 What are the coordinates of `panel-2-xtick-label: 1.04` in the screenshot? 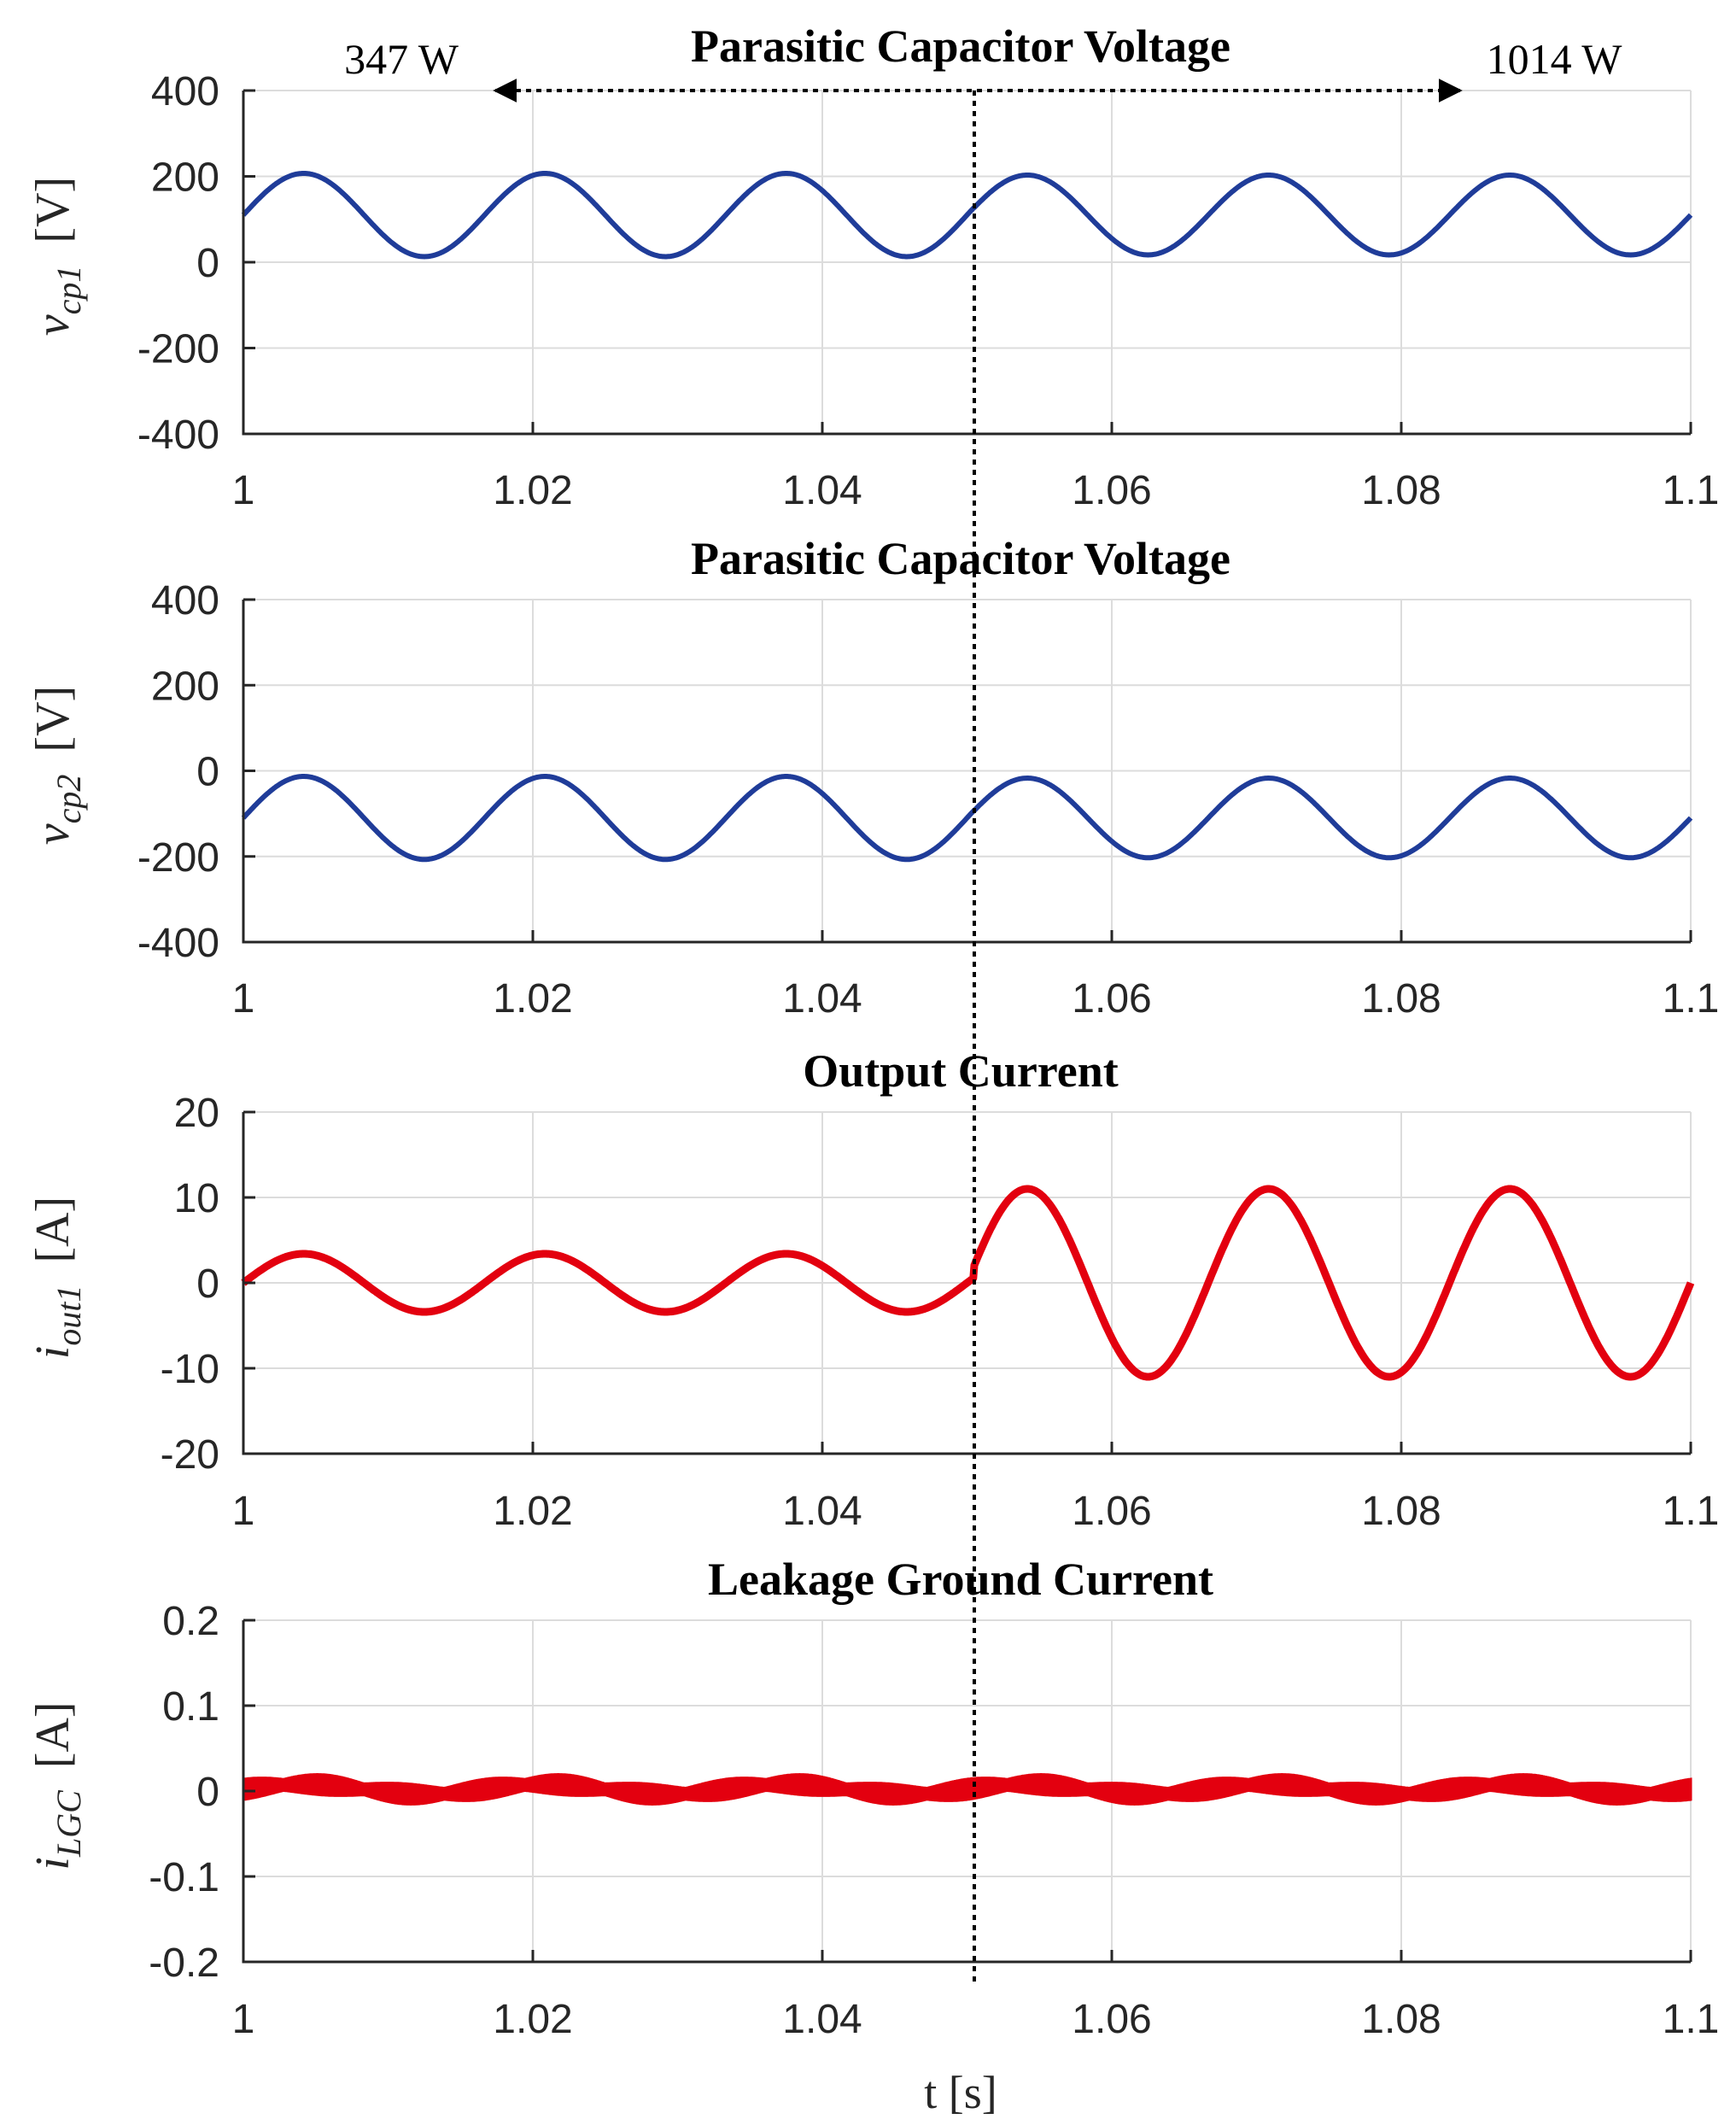 It's located at (822, 999).